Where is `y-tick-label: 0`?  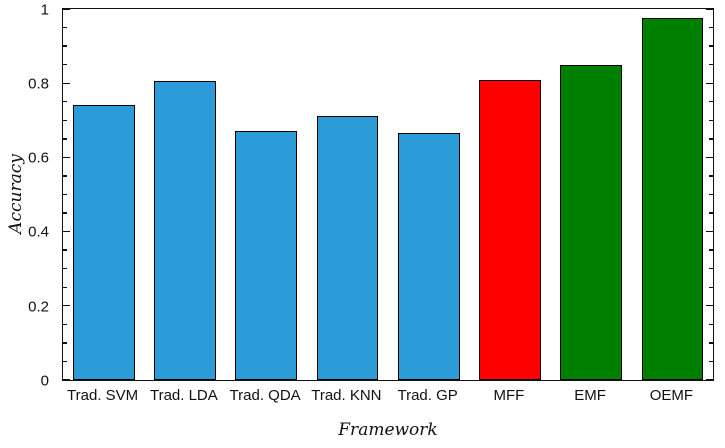
y-tick-label: 0 is located at coordinates (44, 381).